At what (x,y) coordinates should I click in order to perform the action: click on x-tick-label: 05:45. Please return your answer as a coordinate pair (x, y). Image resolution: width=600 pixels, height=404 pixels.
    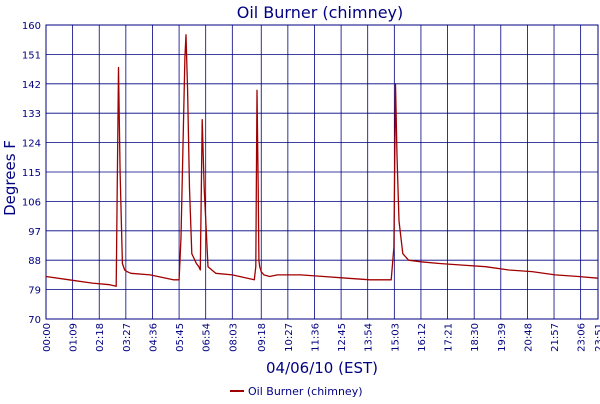
    Looking at the image, I should click on (180, 337).